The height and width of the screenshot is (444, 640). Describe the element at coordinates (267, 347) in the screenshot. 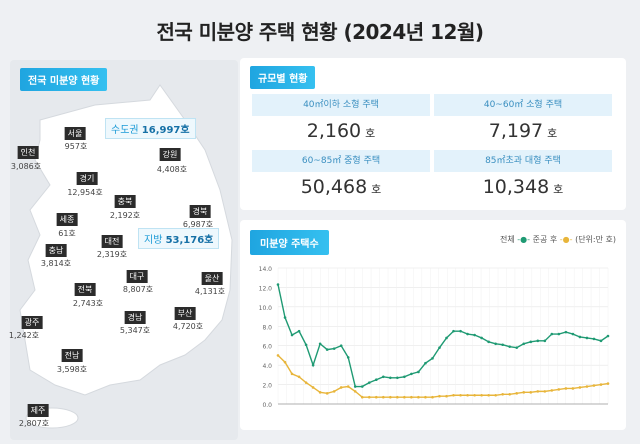

I see `y-tick-label: 6.0` at that location.